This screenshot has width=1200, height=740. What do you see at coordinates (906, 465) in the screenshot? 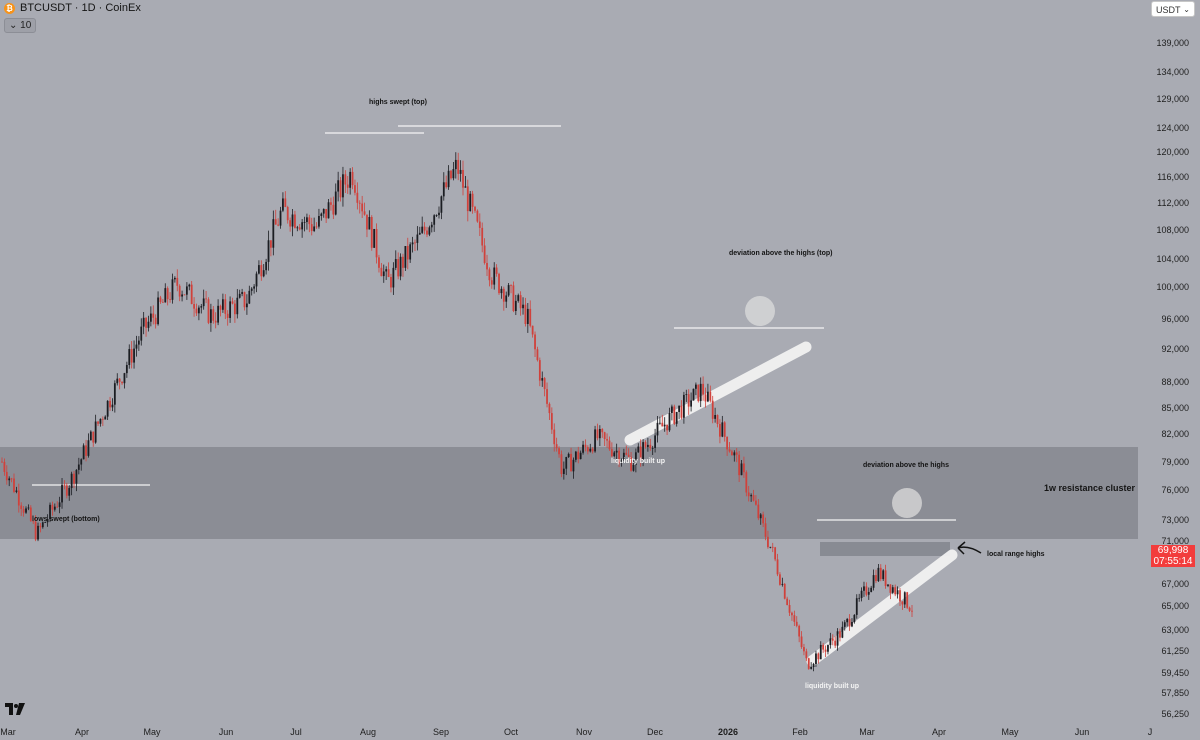
I see `annotation-deviation-highs: deviation above the highs` at bounding box center [906, 465].